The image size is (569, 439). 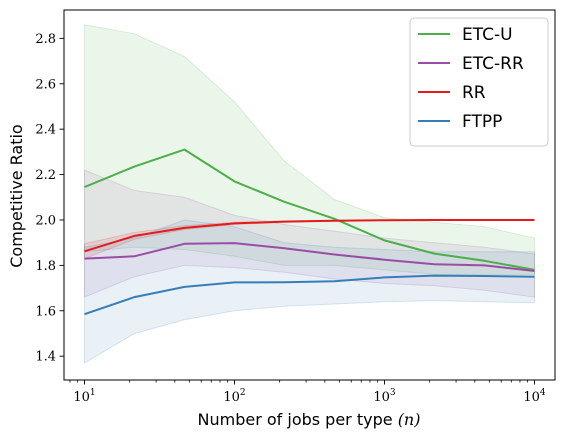 What do you see at coordinates (474, 93) in the screenshot?
I see `legend-label-rr: RR` at bounding box center [474, 93].